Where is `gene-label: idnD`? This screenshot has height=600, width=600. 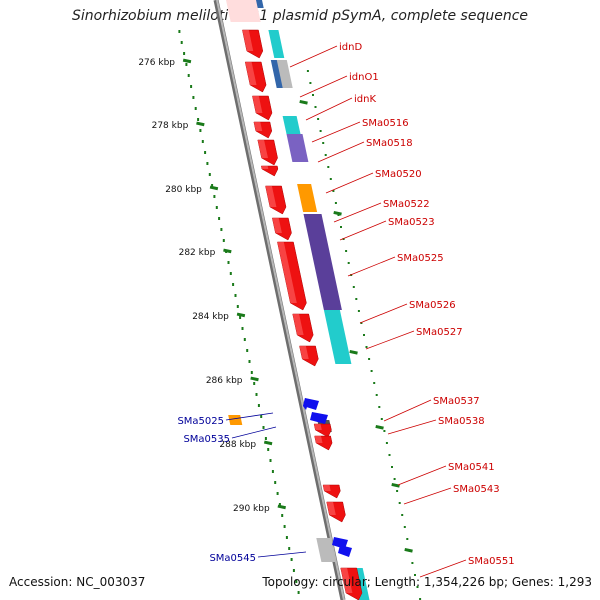 gene-label: idnD is located at coordinates (350, 47).